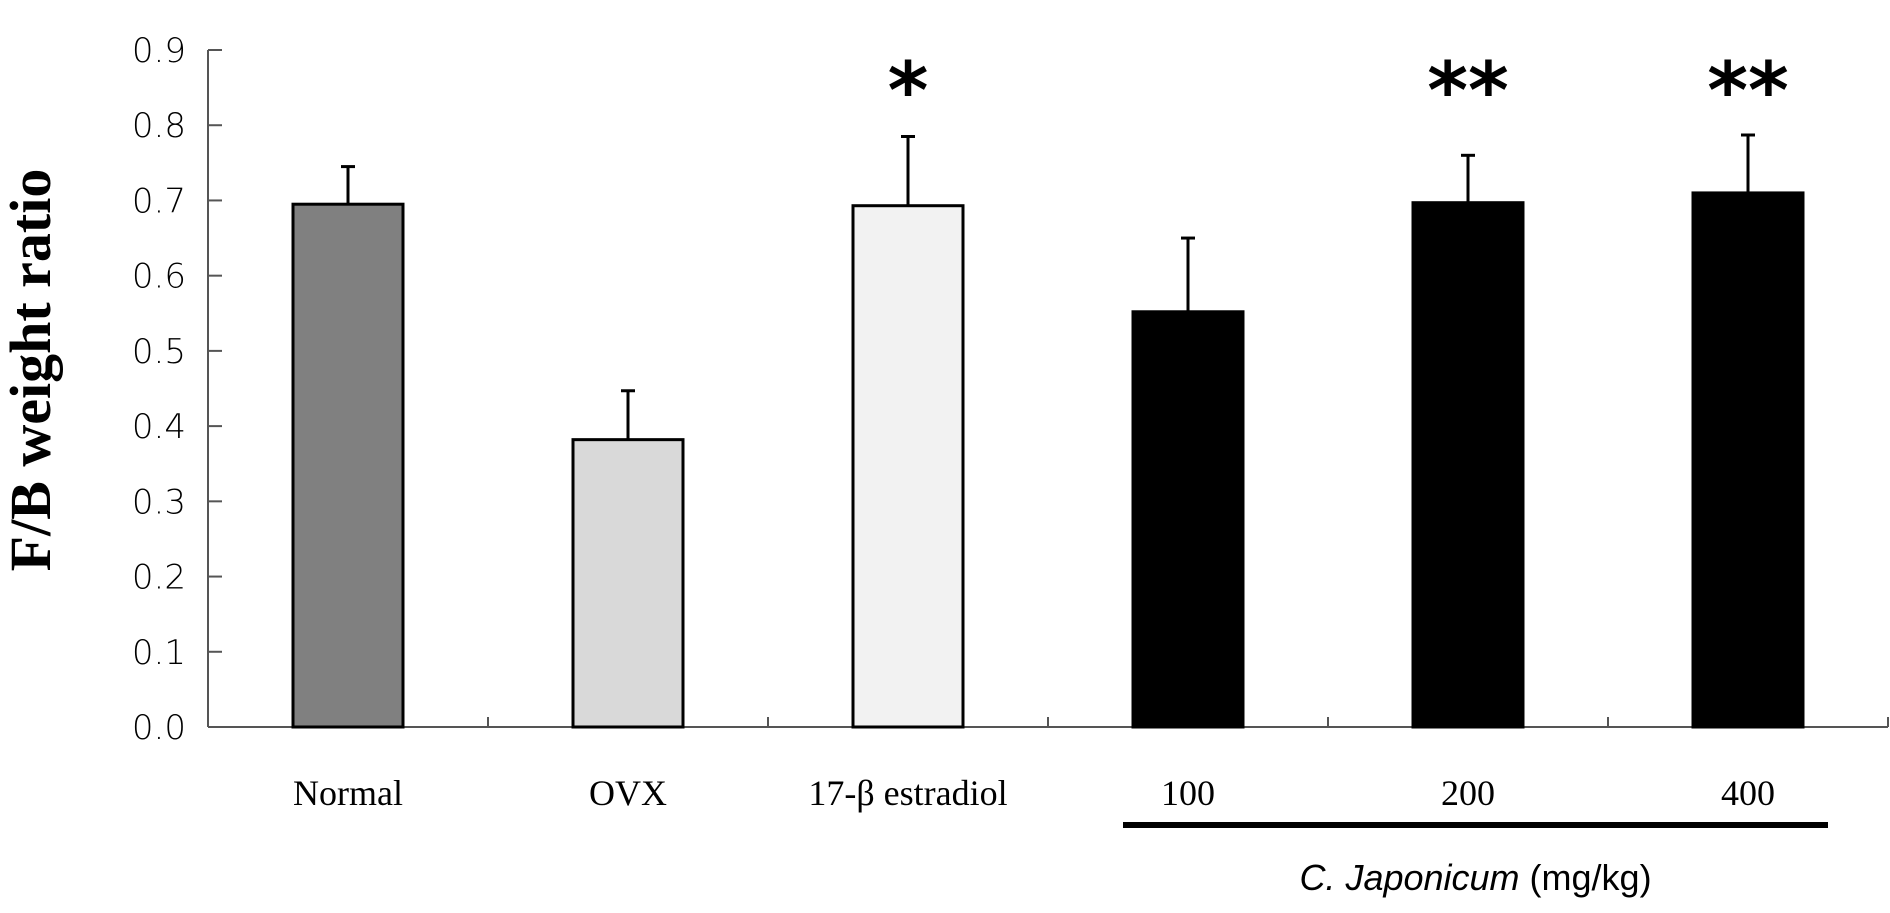  What do you see at coordinates (1034, 793) in the screenshot?
I see `category-labels: Normal OVX 17-β estradiol 100 200 400` at bounding box center [1034, 793].